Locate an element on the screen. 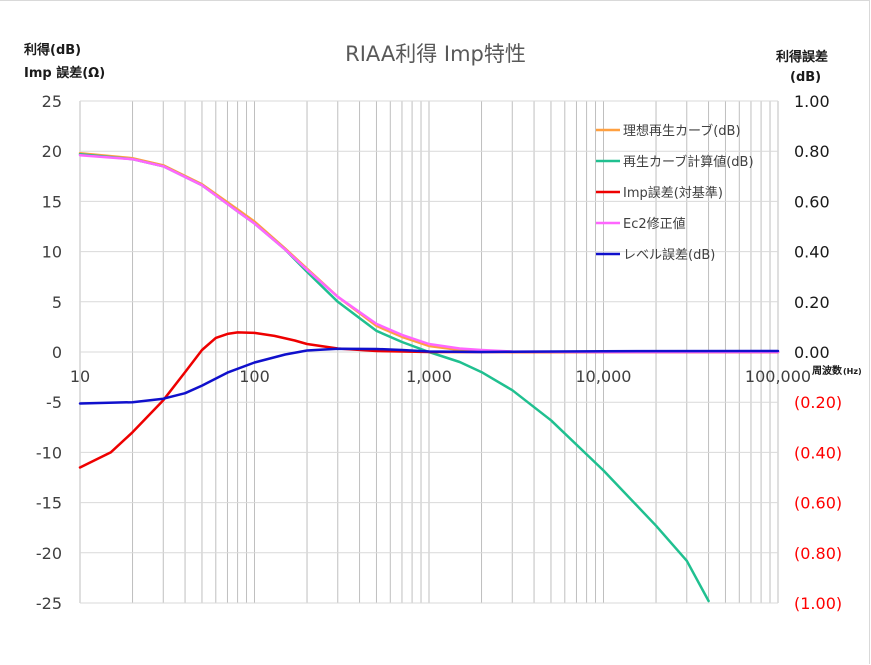  y-right-axis-label-line2: (dB) is located at coordinates (806, 77).